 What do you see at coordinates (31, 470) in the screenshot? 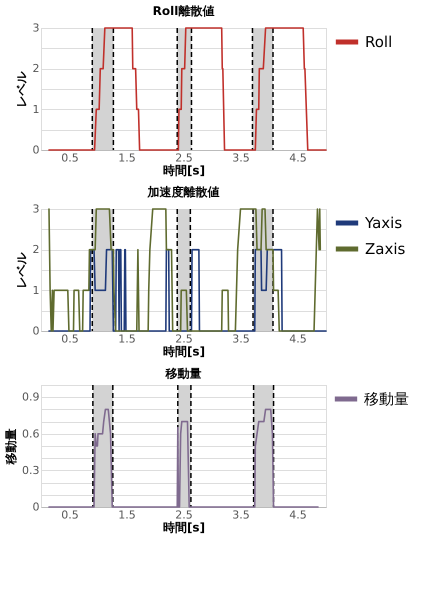
I see `y-tick-label: 0.3` at bounding box center [31, 470].